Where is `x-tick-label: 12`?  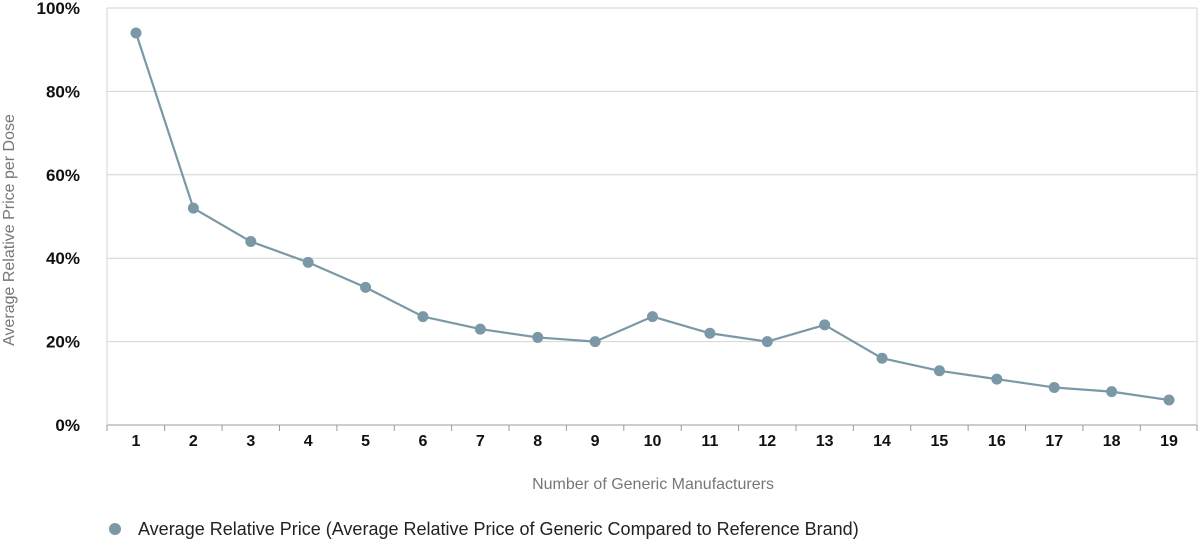 x-tick-label: 12 is located at coordinates (767, 441).